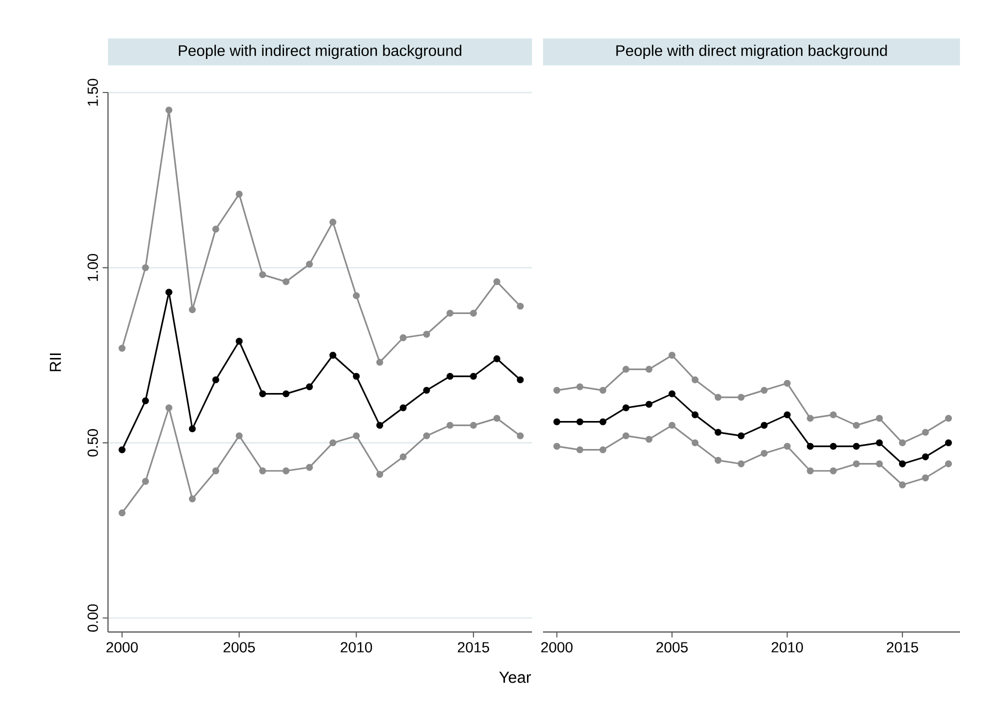 Image resolution: width=981 pixels, height=722 pixels. Describe the element at coordinates (902, 647) in the screenshot. I see `x-tick-label: 2015` at that location.